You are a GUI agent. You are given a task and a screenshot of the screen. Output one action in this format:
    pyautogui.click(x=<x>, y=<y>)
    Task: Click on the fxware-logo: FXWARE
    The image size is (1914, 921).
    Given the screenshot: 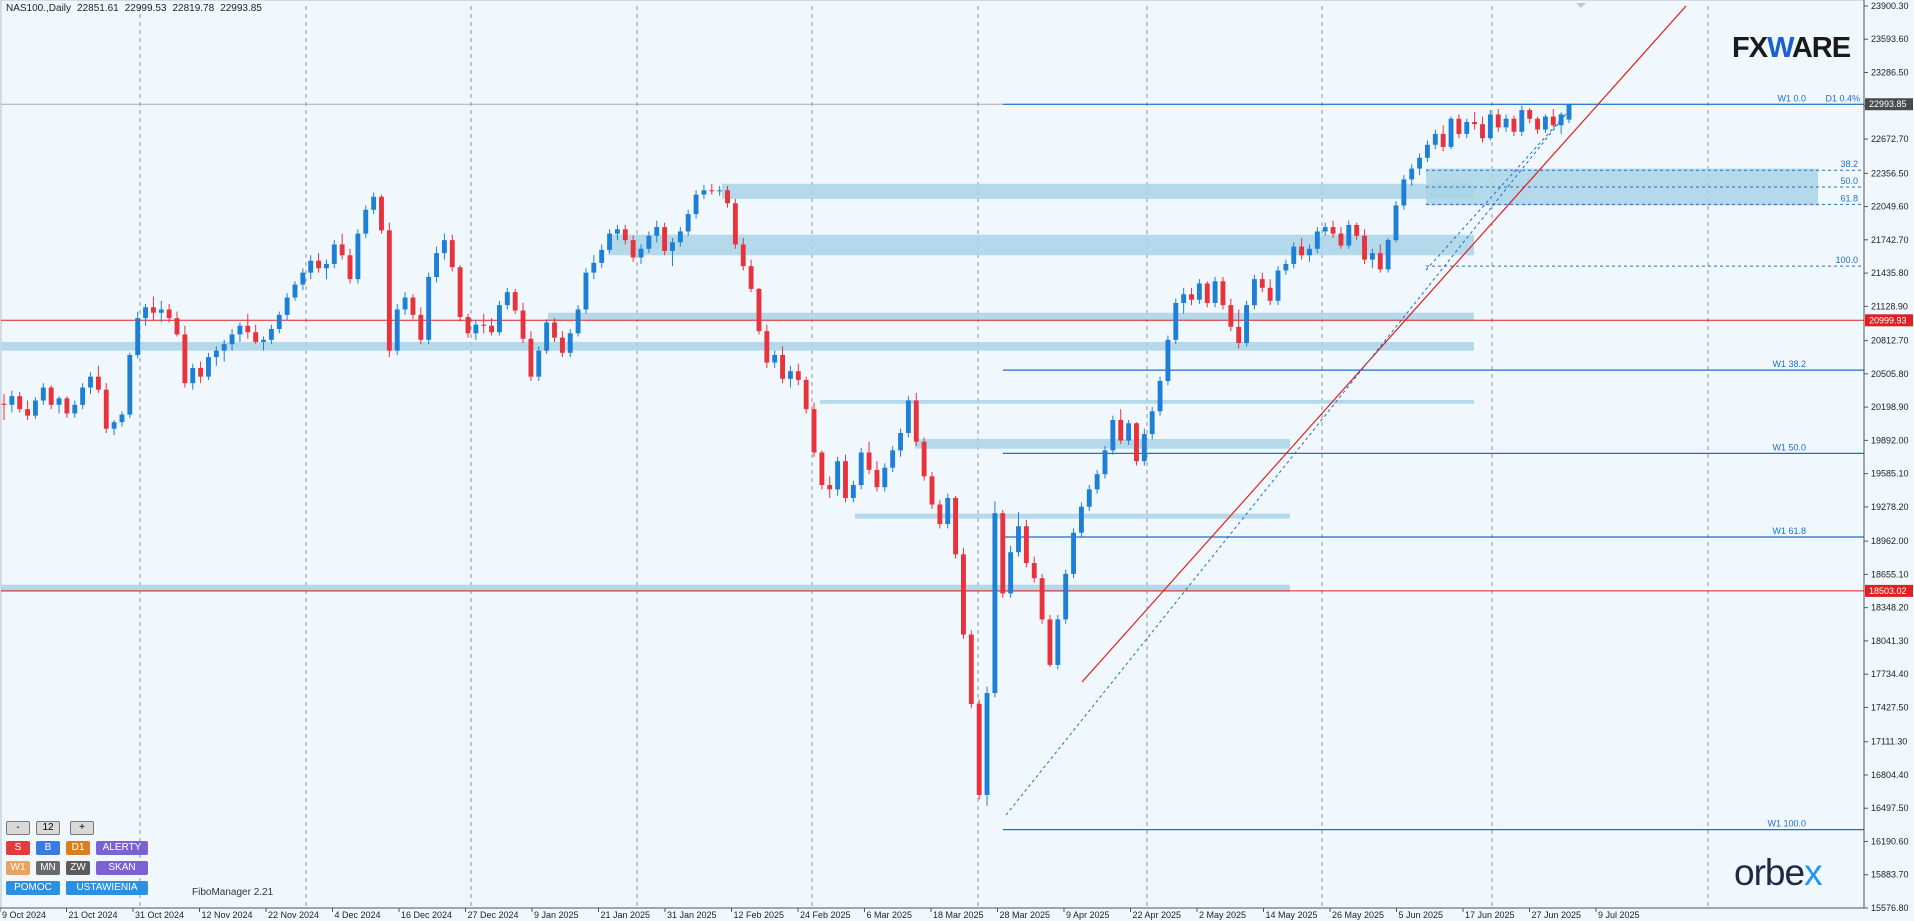 What is the action you would take?
    pyautogui.click(x=1791, y=48)
    